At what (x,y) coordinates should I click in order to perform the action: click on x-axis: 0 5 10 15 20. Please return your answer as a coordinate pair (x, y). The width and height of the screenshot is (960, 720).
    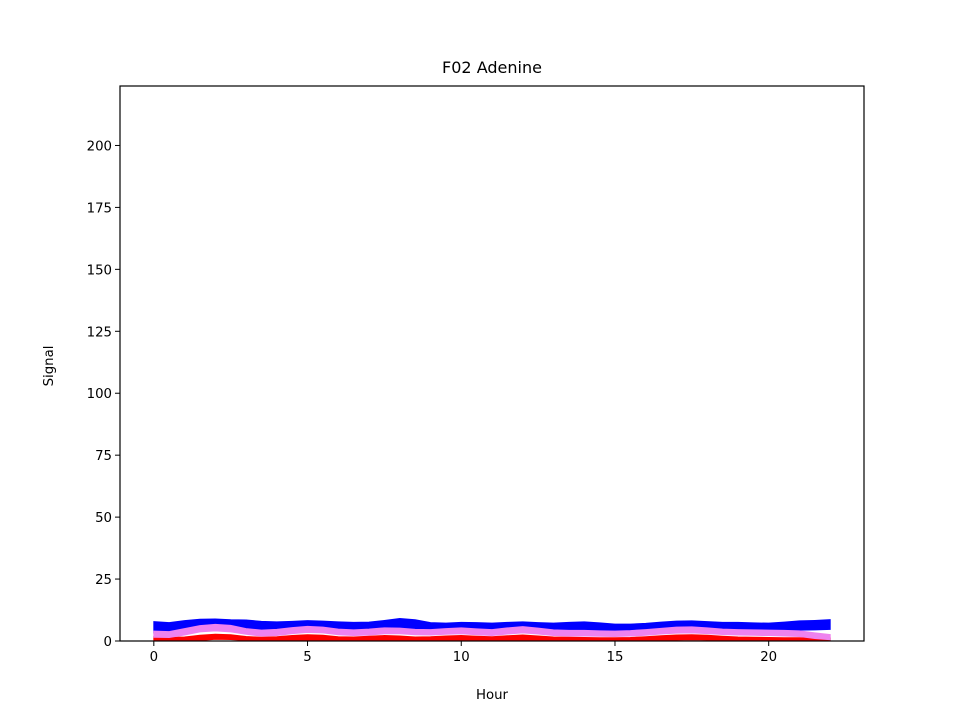
    Looking at the image, I should click on (463, 653).